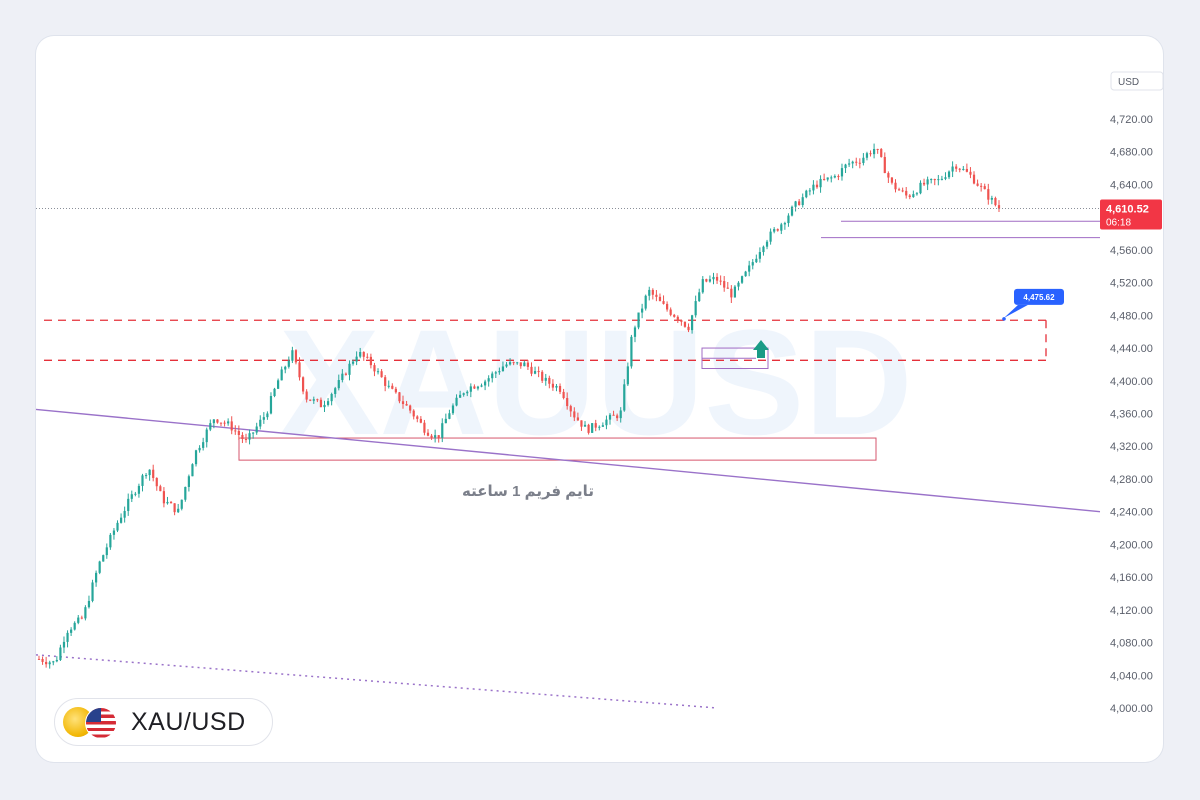  Describe the element at coordinates (1131, 284) in the screenshot. I see `y-tick-label: 4,520.00` at that location.